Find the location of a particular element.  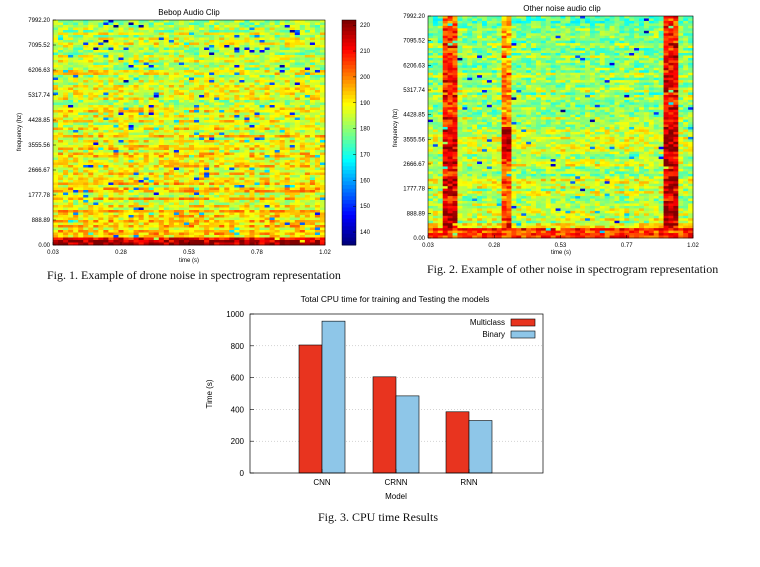

x-tick-label: 0.03 is located at coordinates (53, 253).